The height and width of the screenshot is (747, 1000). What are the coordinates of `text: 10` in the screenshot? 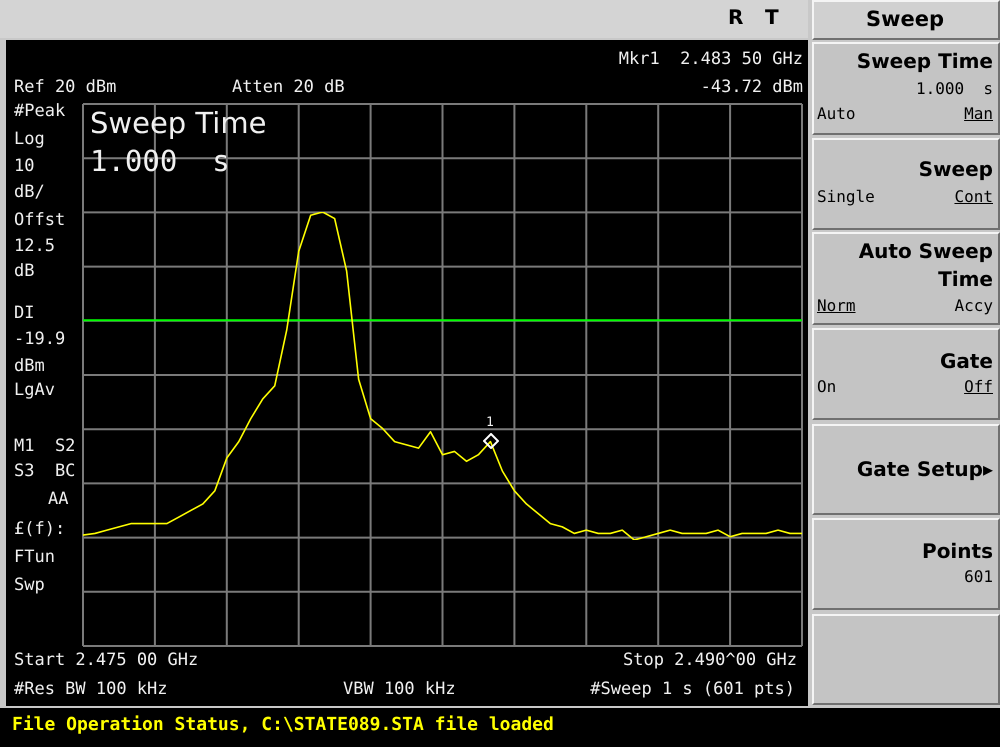 It's located at (24, 166).